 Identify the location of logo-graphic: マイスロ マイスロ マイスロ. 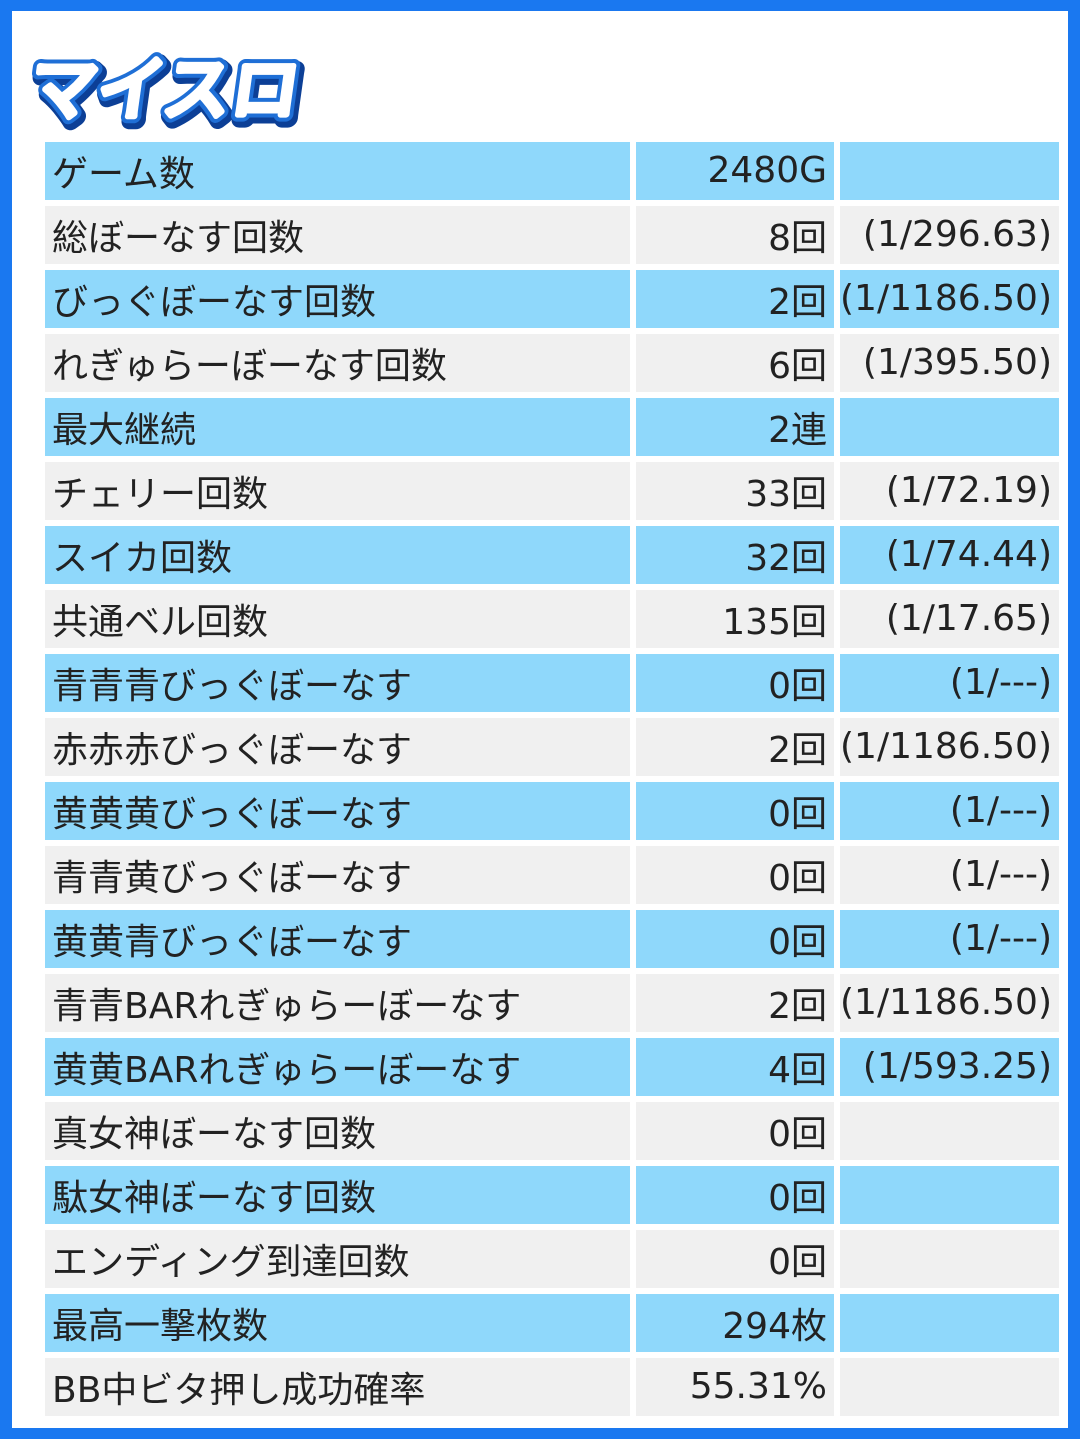
(167, 93).